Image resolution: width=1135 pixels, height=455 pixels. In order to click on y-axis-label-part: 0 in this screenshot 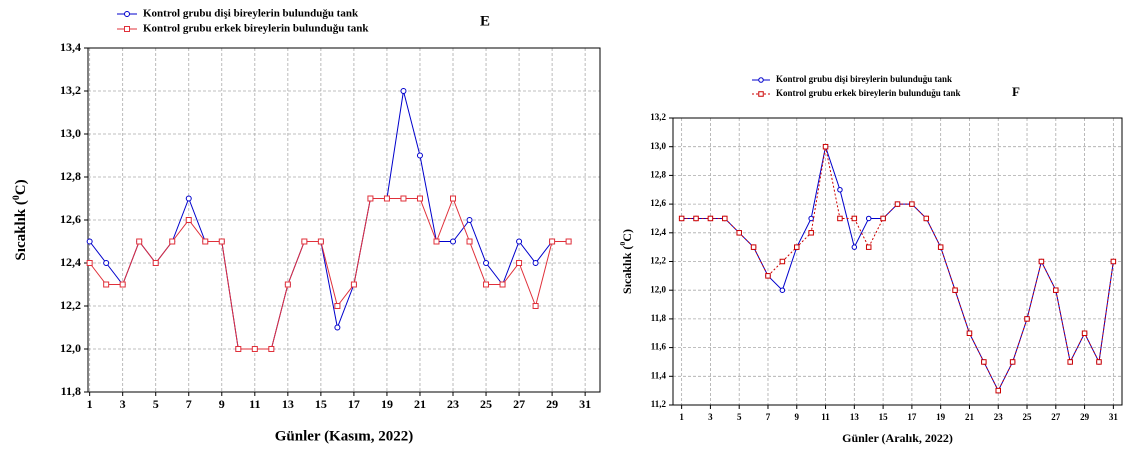, I will do `click(622, 244)`.